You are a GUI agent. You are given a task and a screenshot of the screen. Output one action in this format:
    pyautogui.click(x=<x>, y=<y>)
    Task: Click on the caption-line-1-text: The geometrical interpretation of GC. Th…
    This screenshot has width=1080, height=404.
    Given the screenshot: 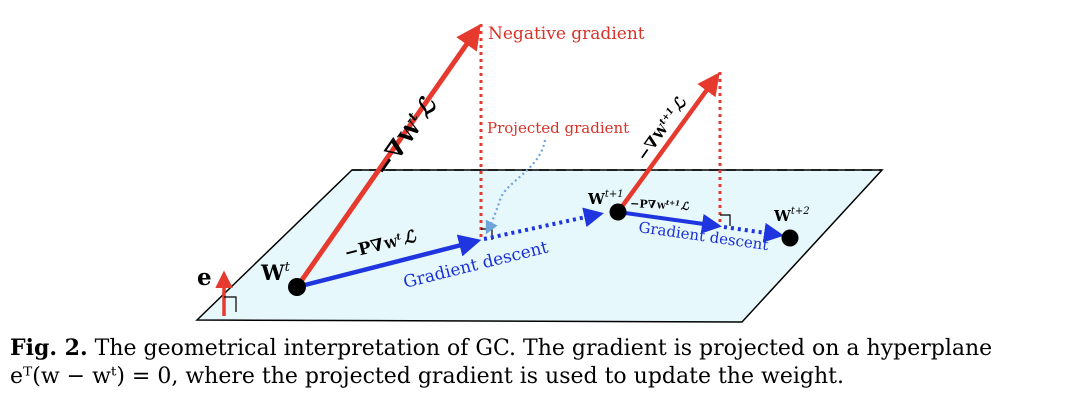 What is the action you would take?
    pyautogui.click(x=540, y=348)
    